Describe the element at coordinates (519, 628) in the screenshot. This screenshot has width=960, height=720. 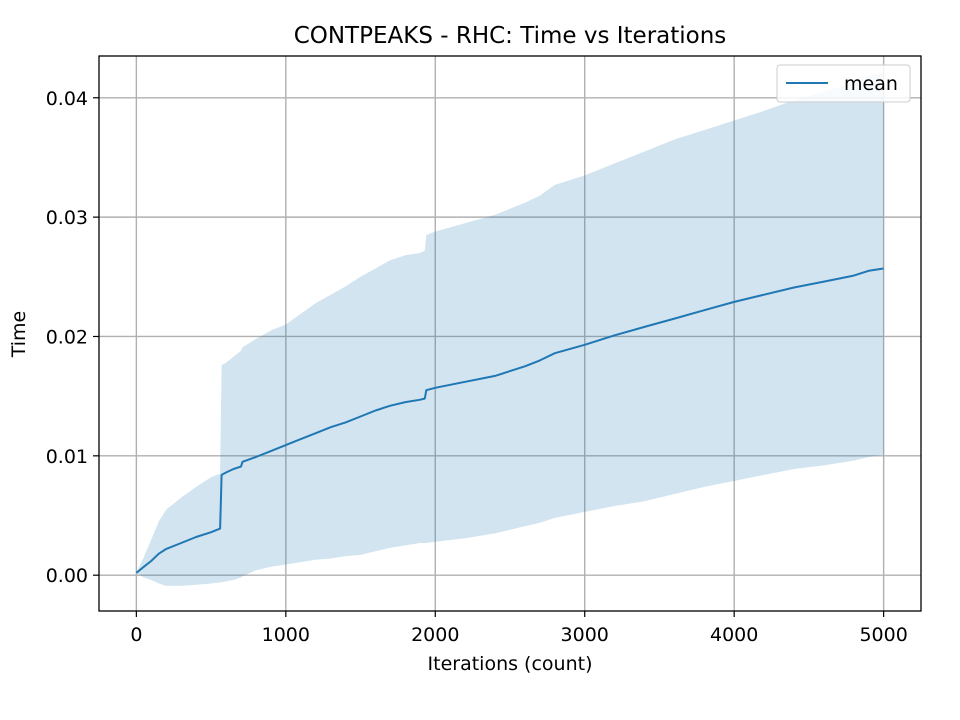
I see `x-axis-ticks: 0 1000 2000 3000 4000 5000` at that location.